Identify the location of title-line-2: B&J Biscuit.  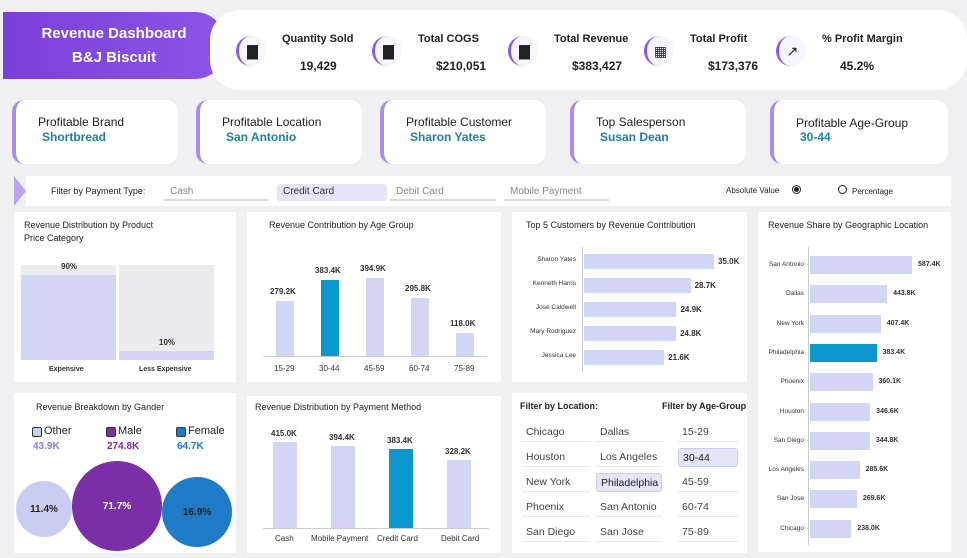
(114, 57).